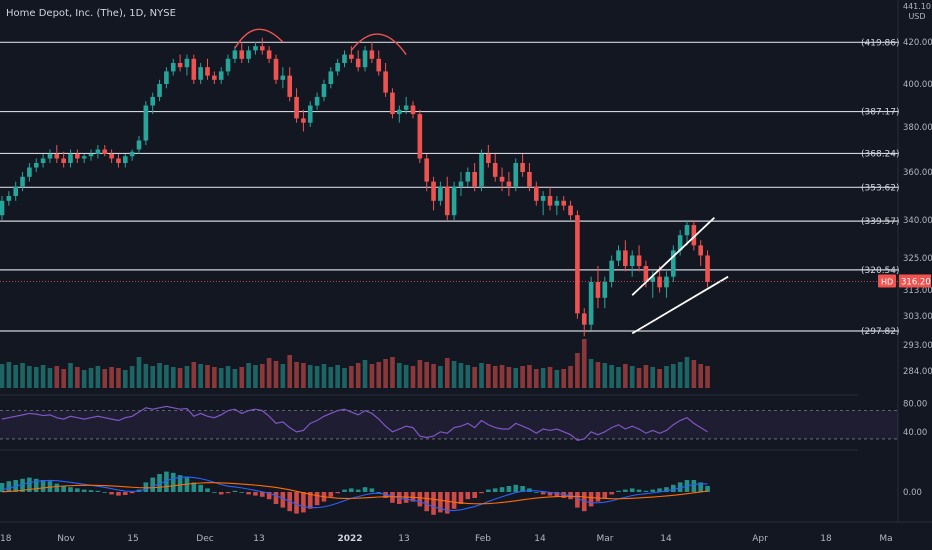 This screenshot has width=932, height=550. Describe the element at coordinates (917, 12) in the screenshot. I see `currency-label: 441.10 USD` at that location.